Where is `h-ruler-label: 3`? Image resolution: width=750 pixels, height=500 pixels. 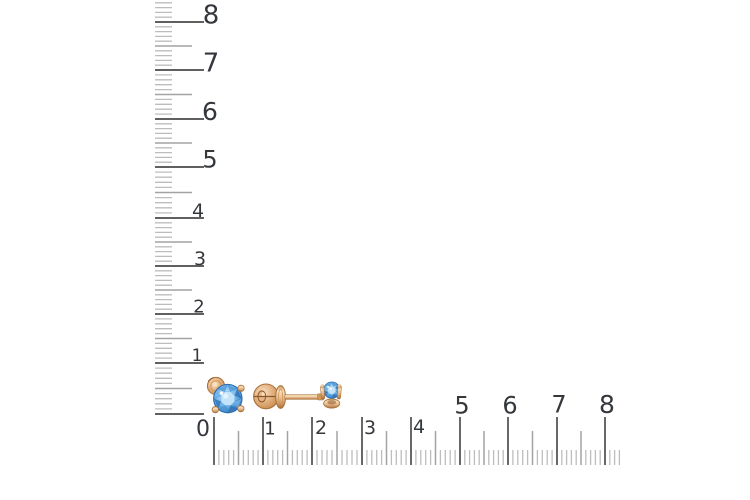 h-ruler-label: 3 is located at coordinates (370, 428).